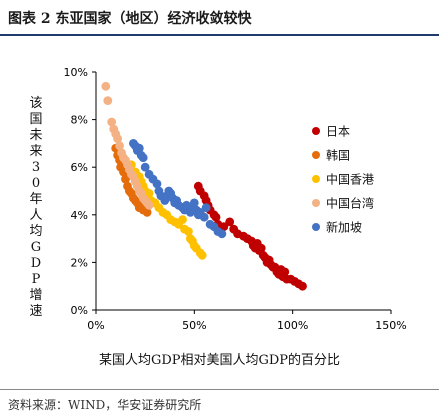 The image size is (439, 413). Describe the element at coordinates (79, 120) in the screenshot. I see `y-tick-label: 8%` at that location.